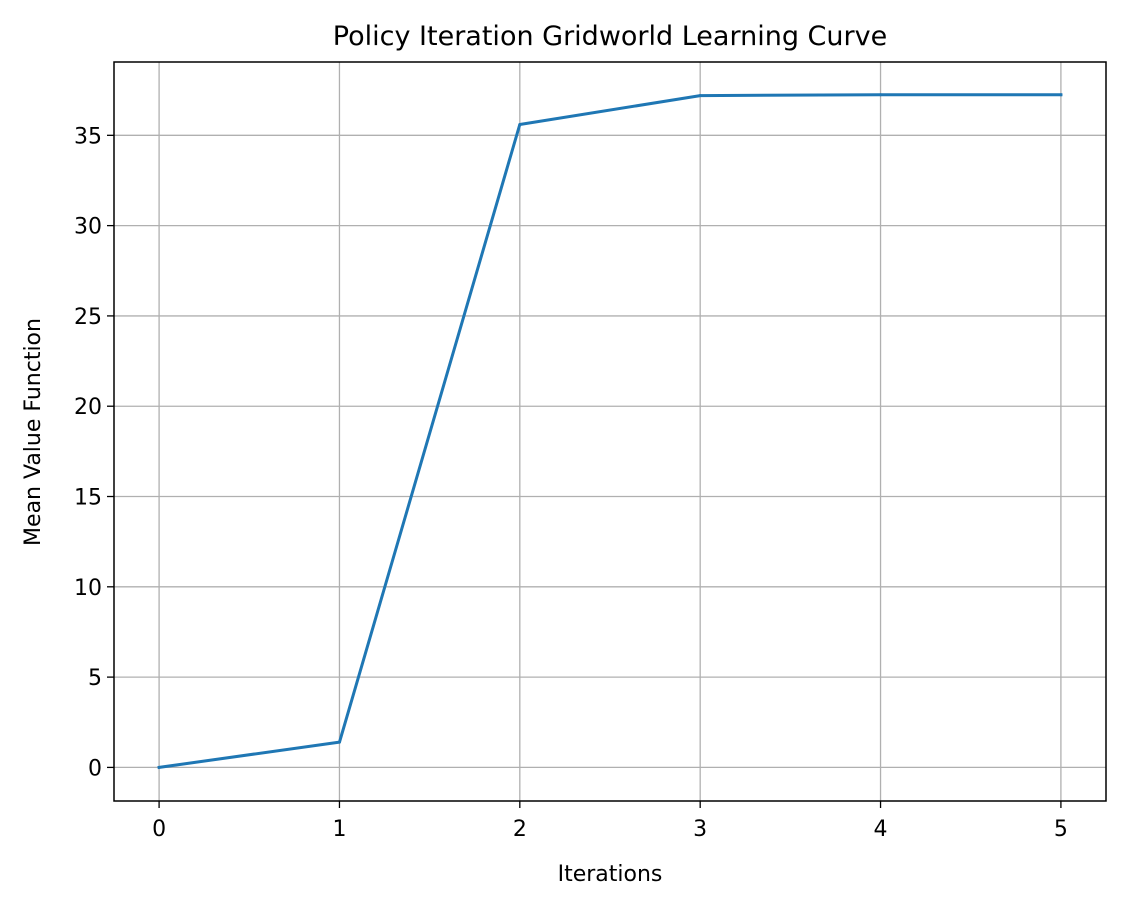  I want to click on y-tick-label: 0, so click(95, 768).